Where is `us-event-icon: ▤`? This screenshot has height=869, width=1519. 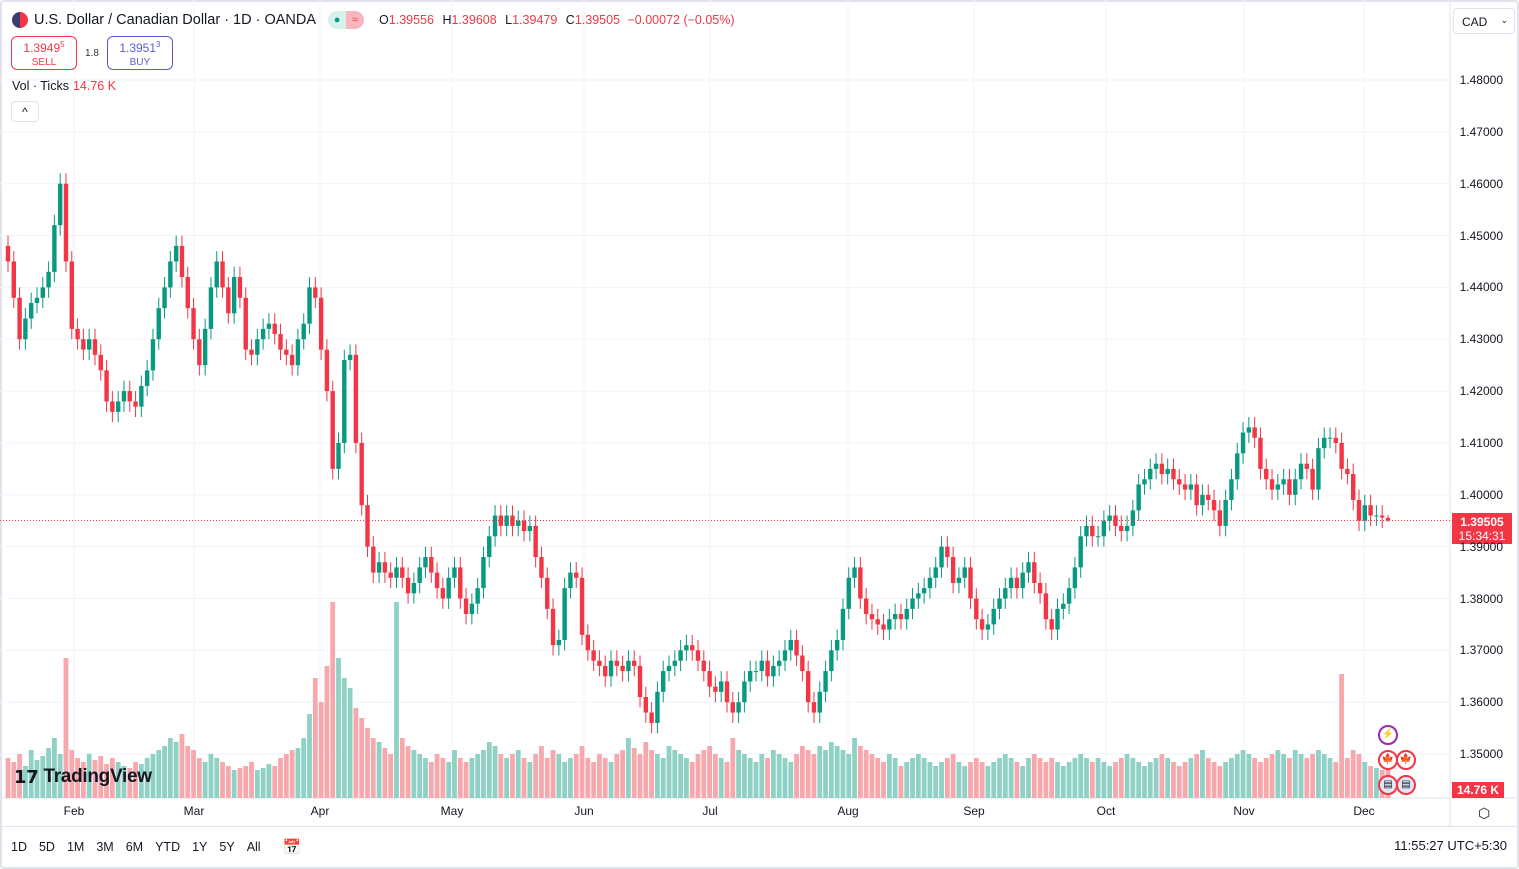
us-event-icon: ▤ is located at coordinates (1388, 785).